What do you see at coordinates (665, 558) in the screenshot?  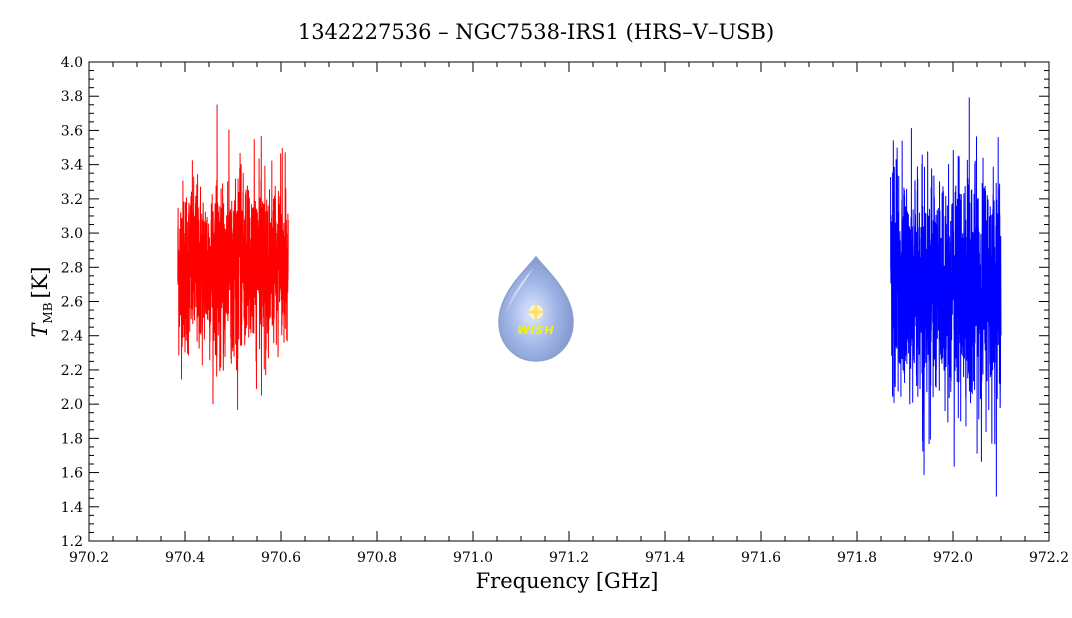 I see `x-tick-label: 971.4` at bounding box center [665, 558].